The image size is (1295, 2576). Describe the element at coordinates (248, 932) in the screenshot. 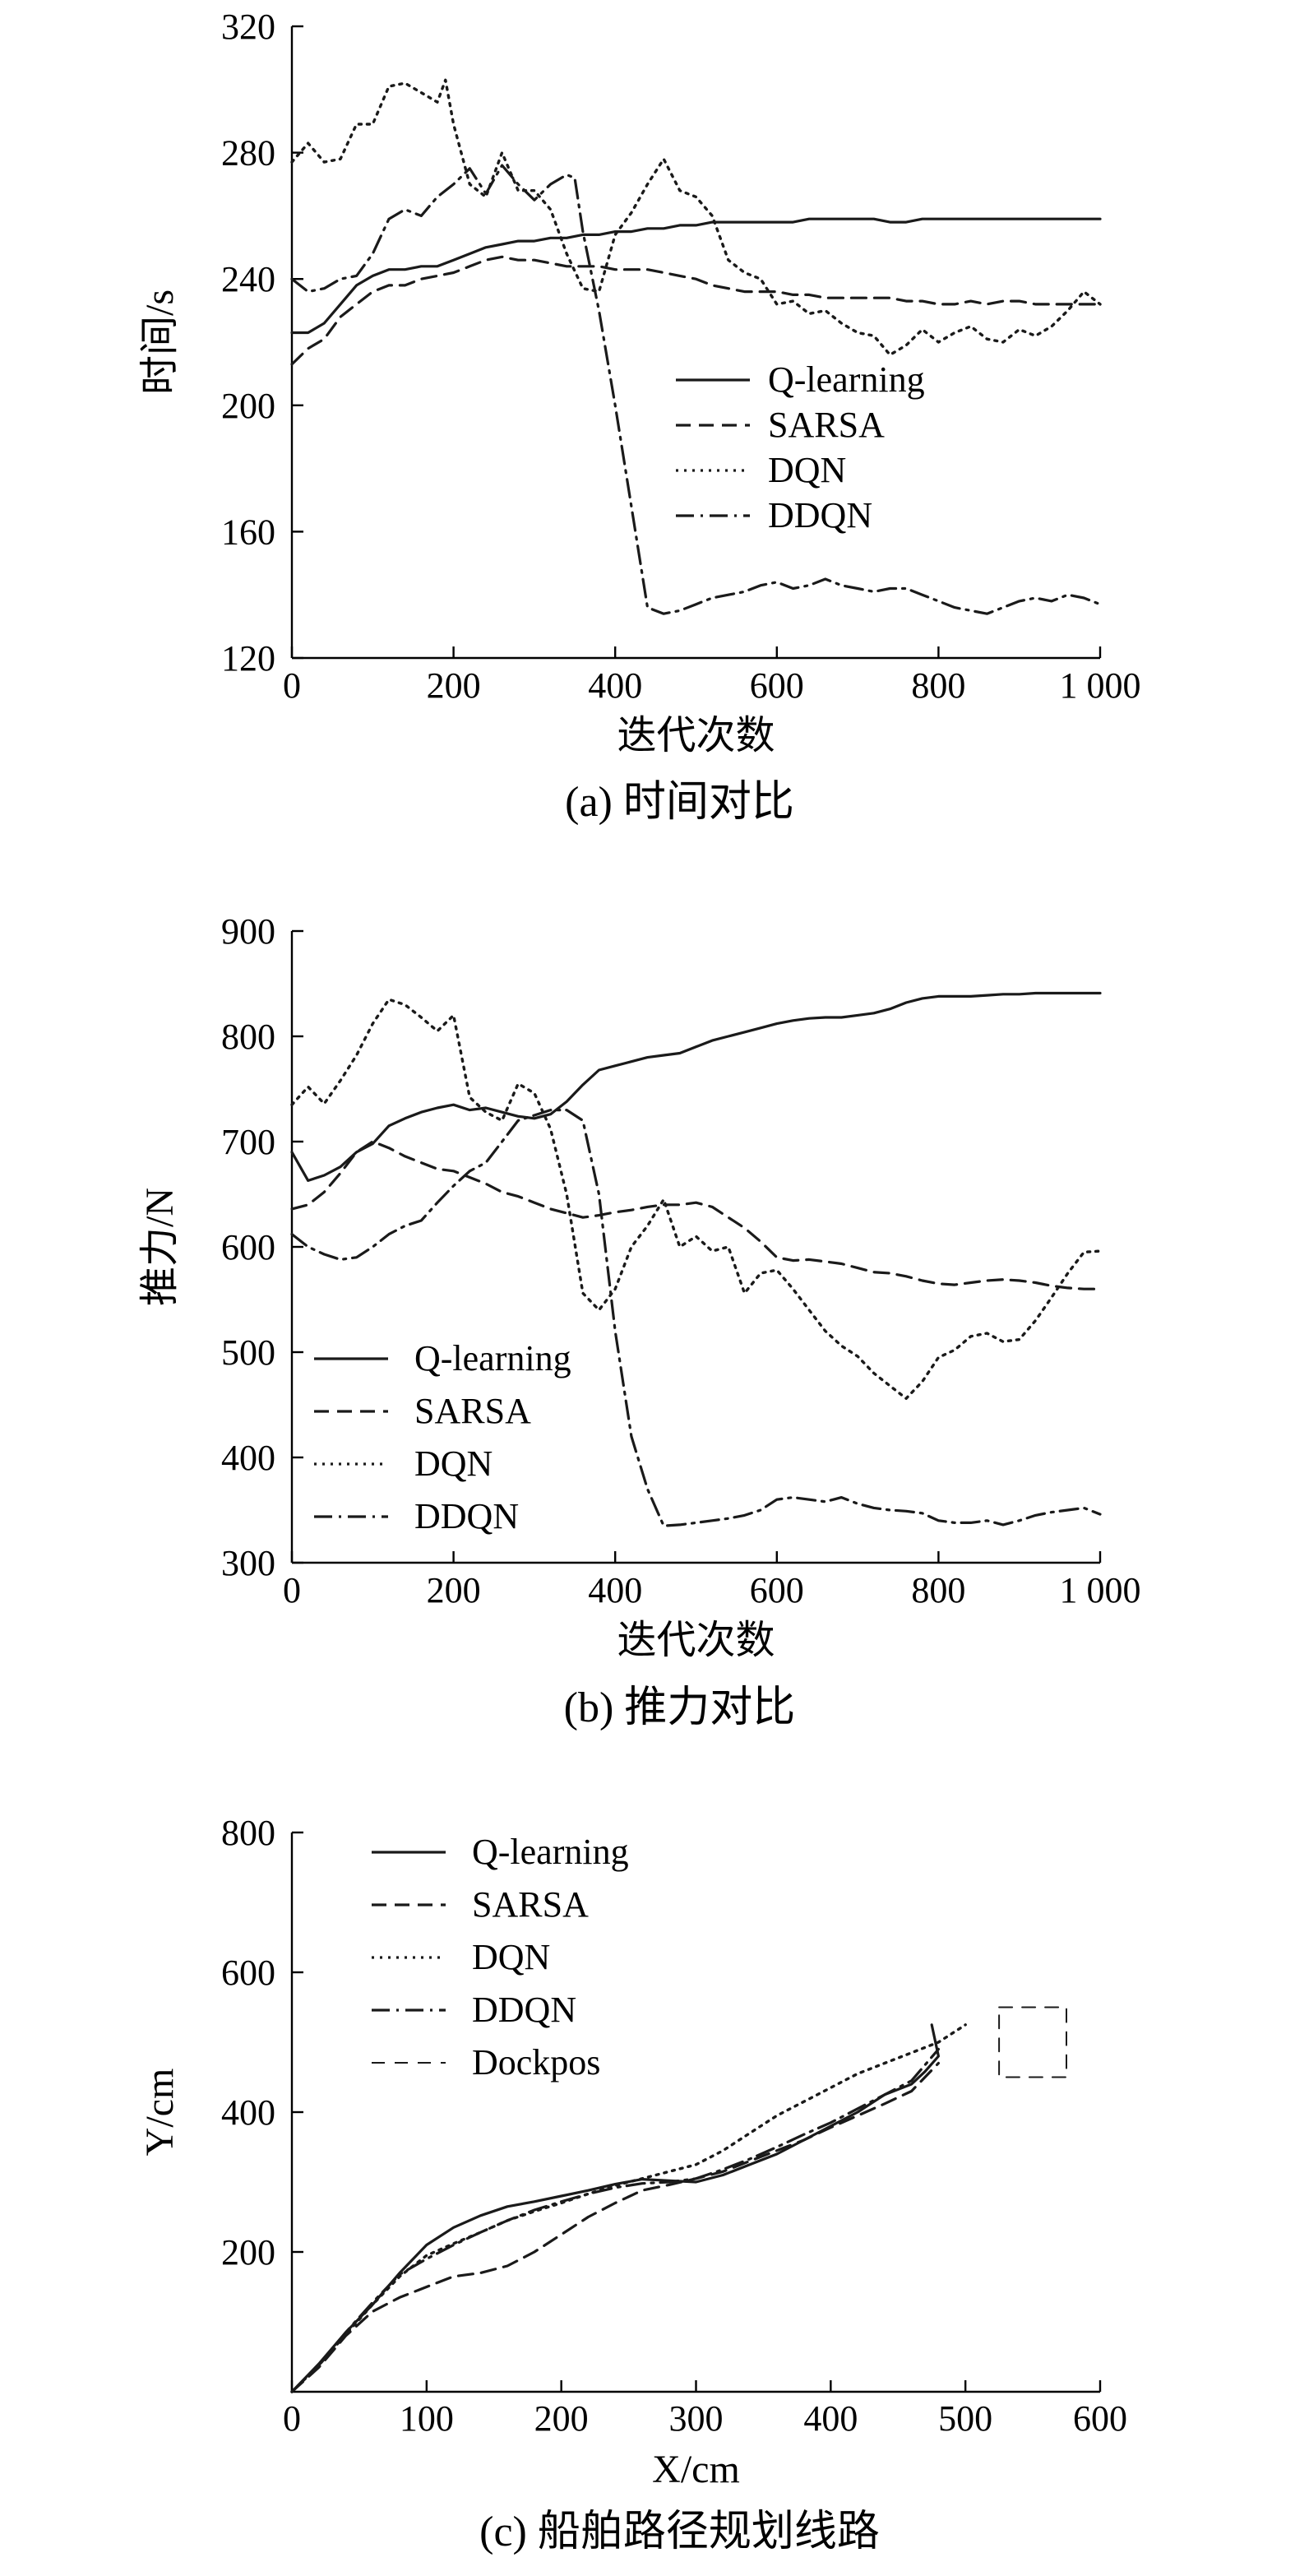

I see `y-tick-label: 900` at that location.